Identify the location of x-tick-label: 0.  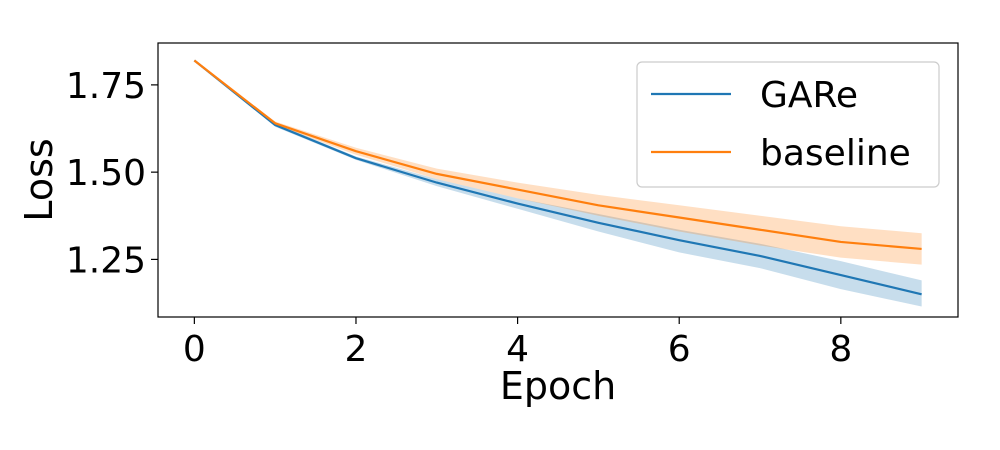
(194, 349).